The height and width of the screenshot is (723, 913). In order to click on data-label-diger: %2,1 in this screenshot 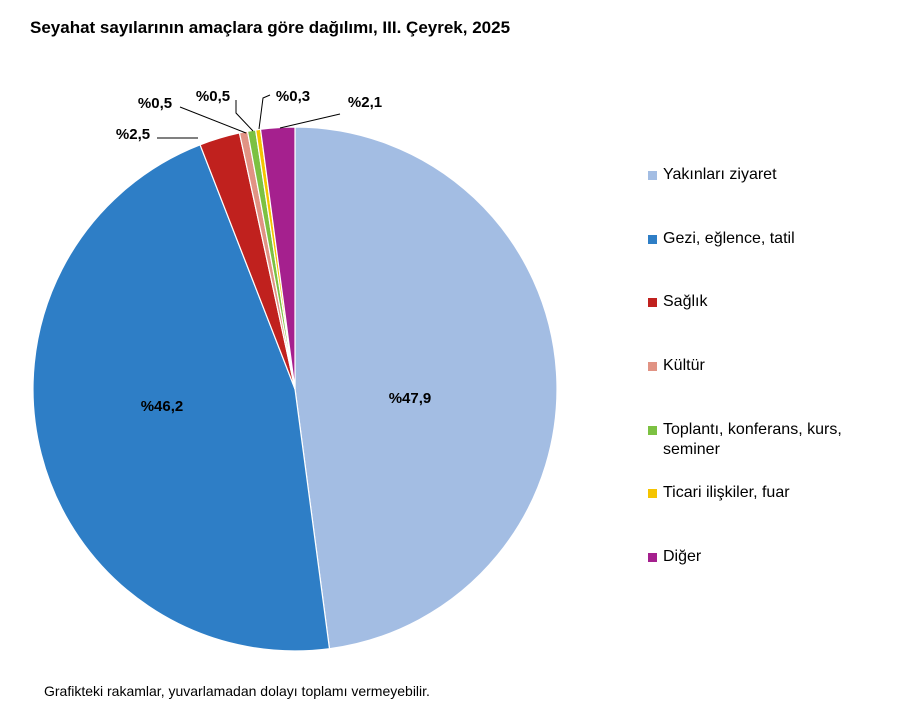, I will do `click(365, 102)`.